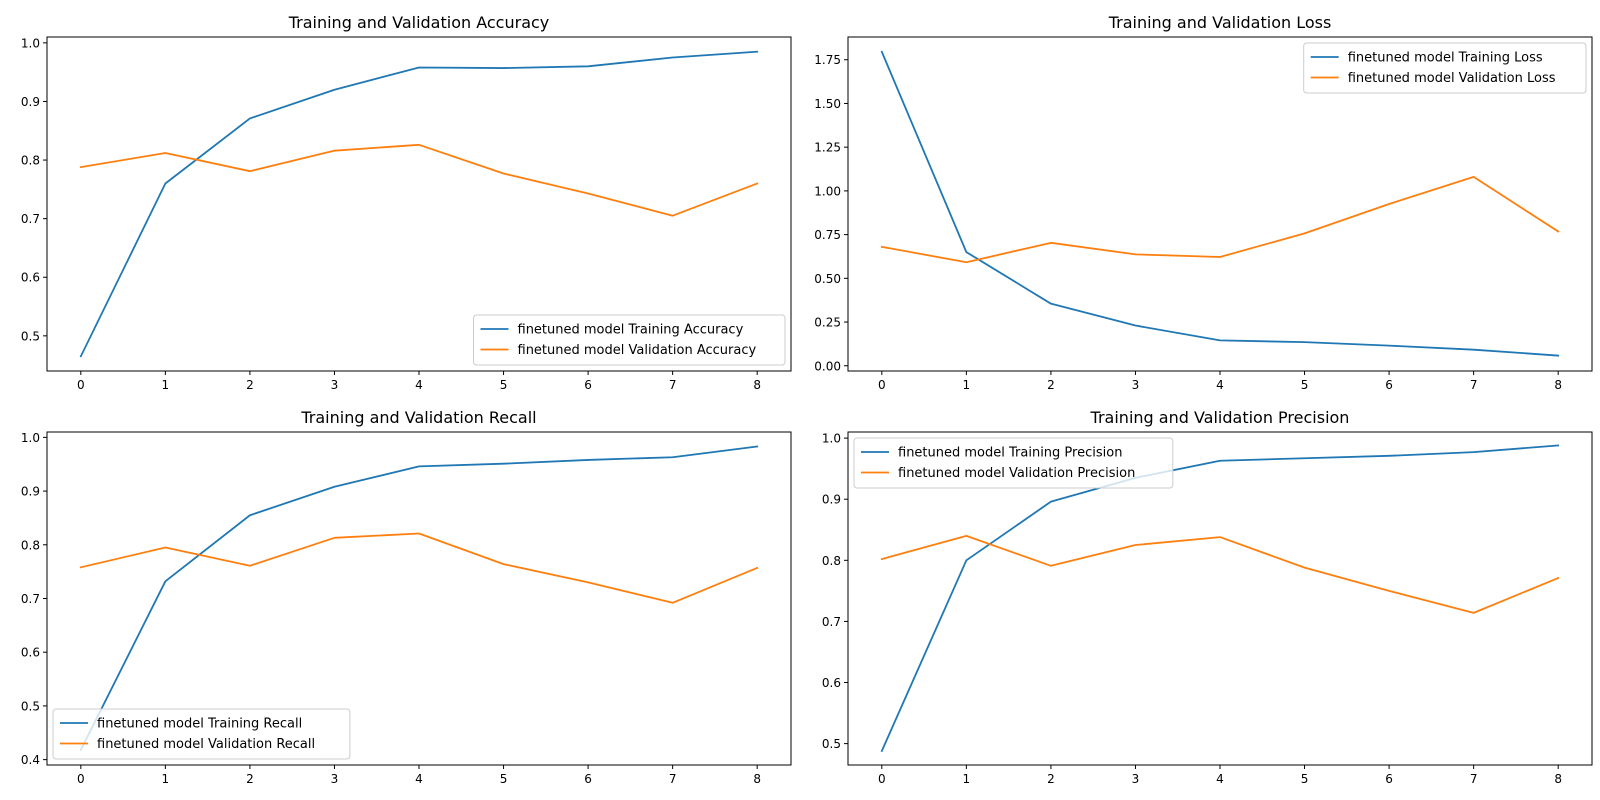  Describe the element at coordinates (827, 366) in the screenshot. I see `y-tick-label: 0.00` at that location.